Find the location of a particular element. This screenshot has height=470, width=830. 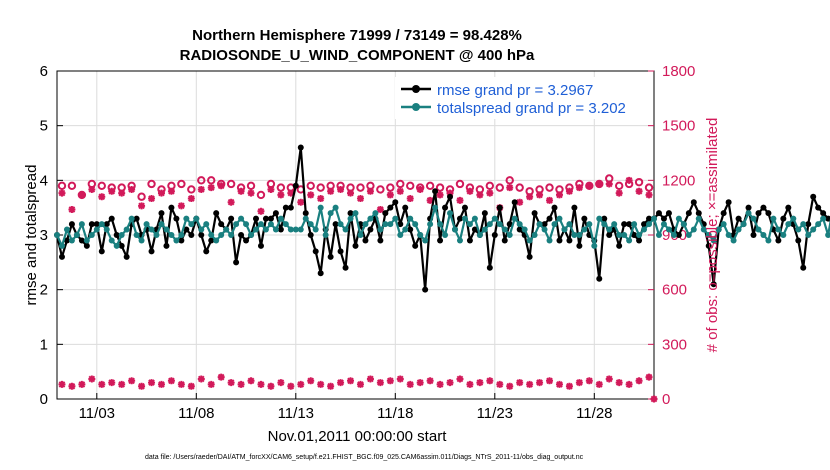

legend-box is located at coordinates (521, 98).